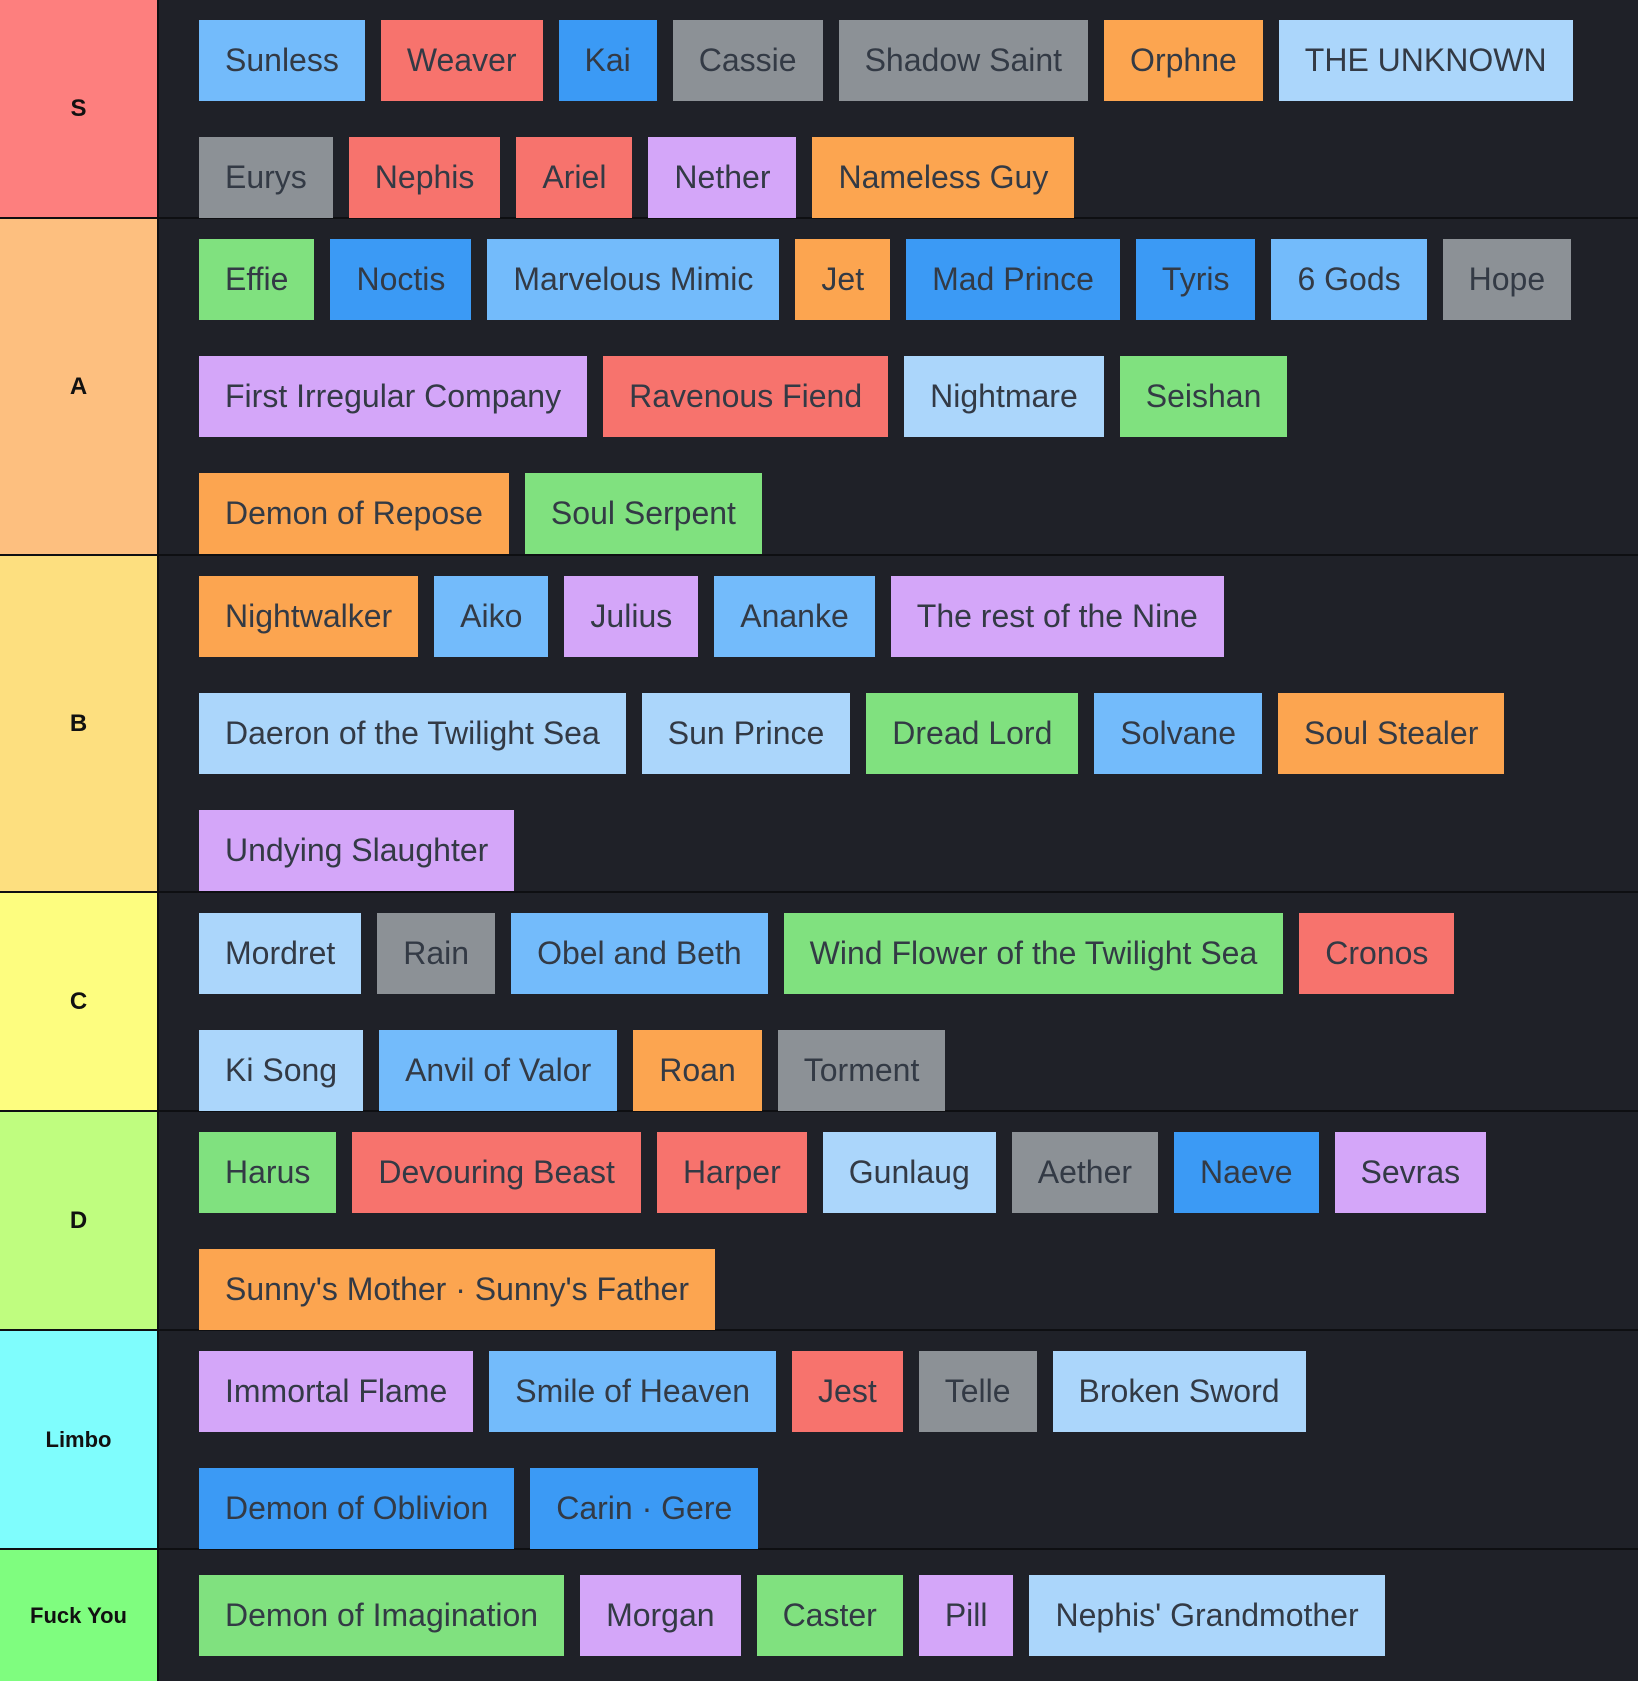  Describe the element at coordinates (746, 733) in the screenshot. I see `tier-item-sun-prince: Sun Prince` at that location.